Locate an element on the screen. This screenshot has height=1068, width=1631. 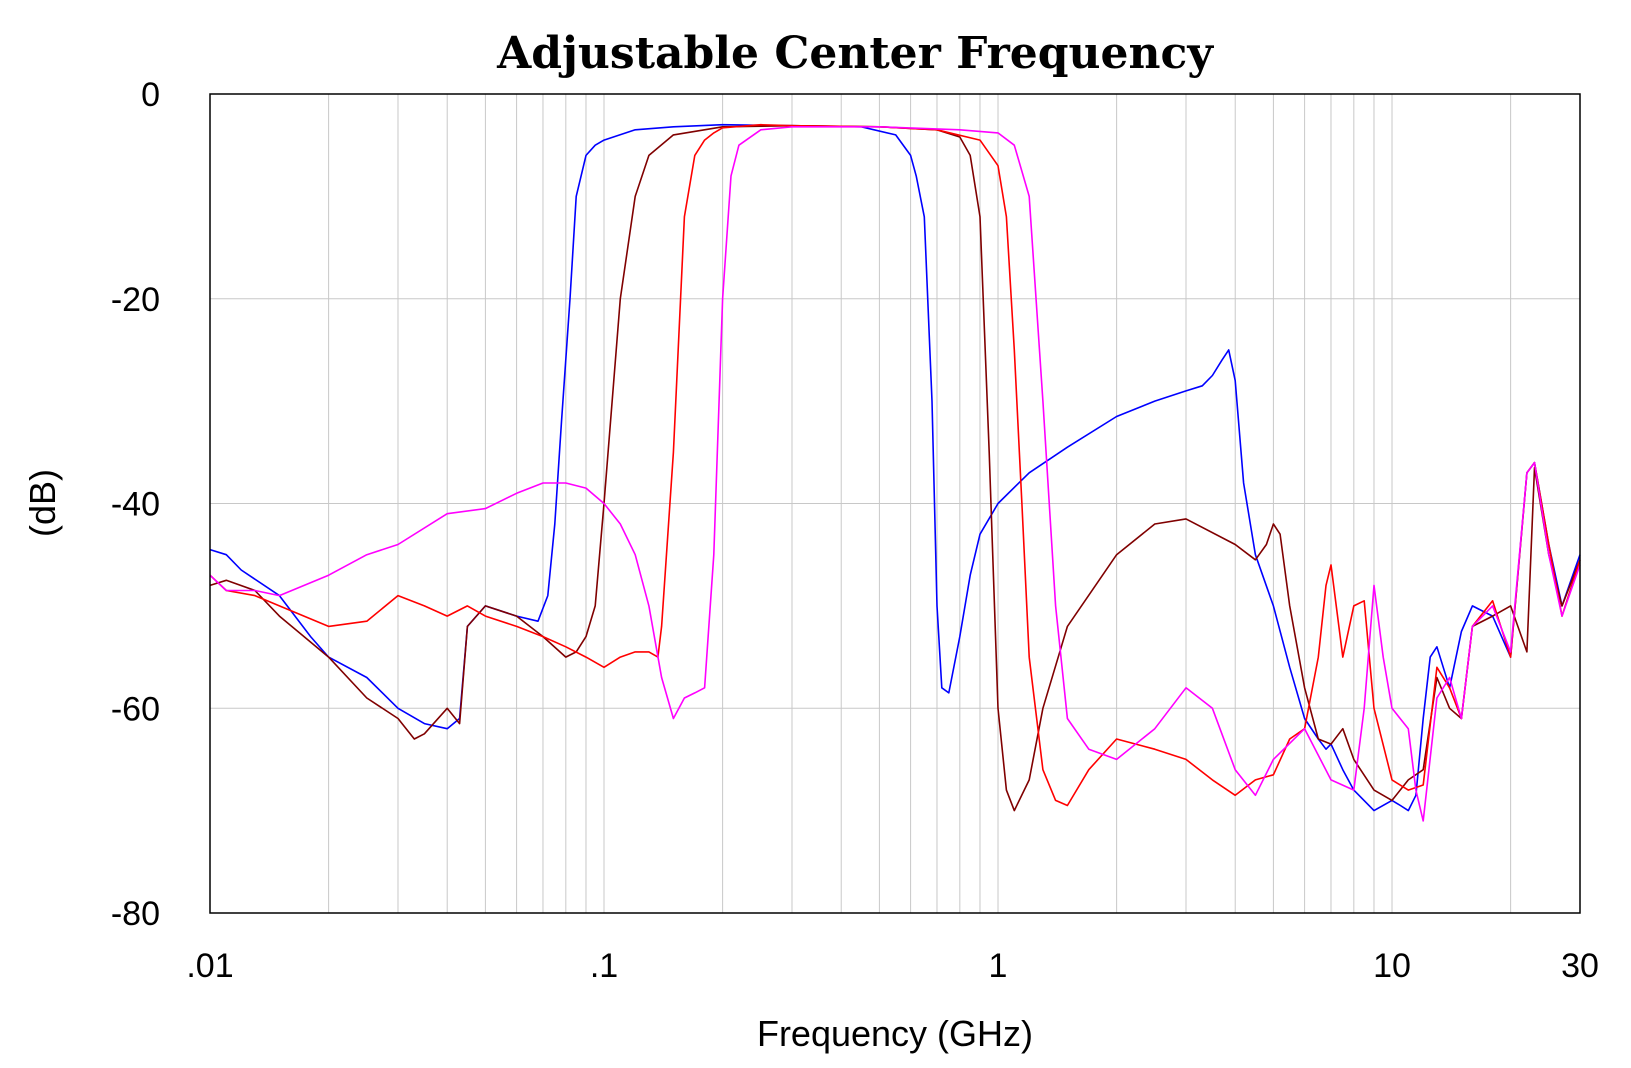
x-tick-label: .1 is located at coordinates (604, 966).